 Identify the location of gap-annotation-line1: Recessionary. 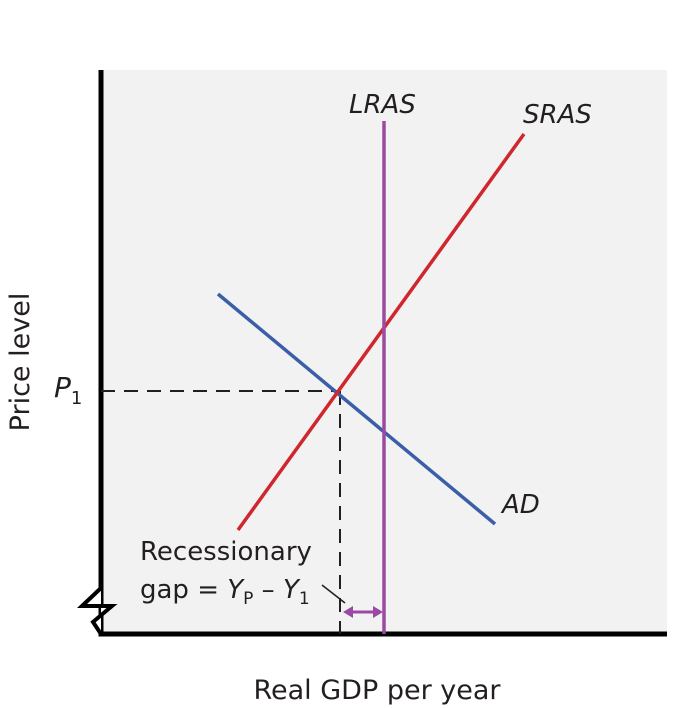
(226, 552).